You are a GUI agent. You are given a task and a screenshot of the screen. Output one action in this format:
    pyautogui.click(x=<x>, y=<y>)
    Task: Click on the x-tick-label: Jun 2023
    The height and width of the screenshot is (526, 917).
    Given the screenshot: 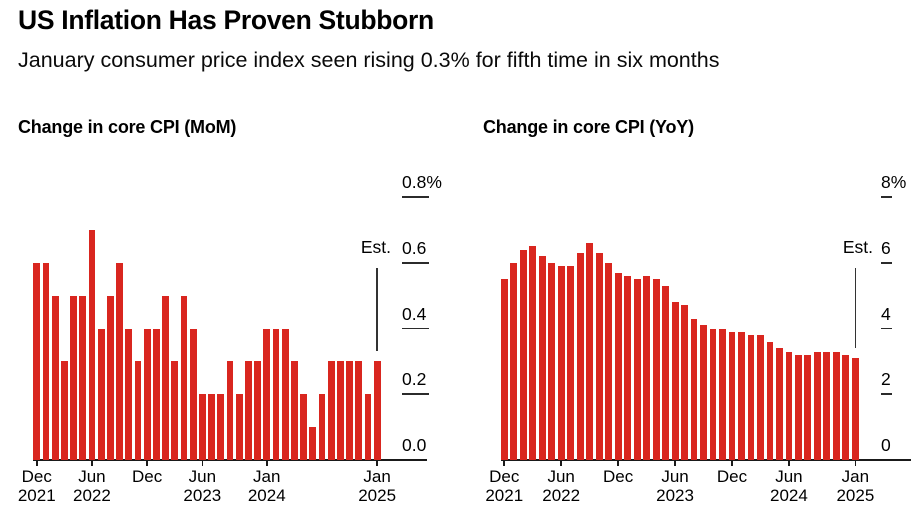 What is the action you would take?
    pyautogui.click(x=202, y=486)
    